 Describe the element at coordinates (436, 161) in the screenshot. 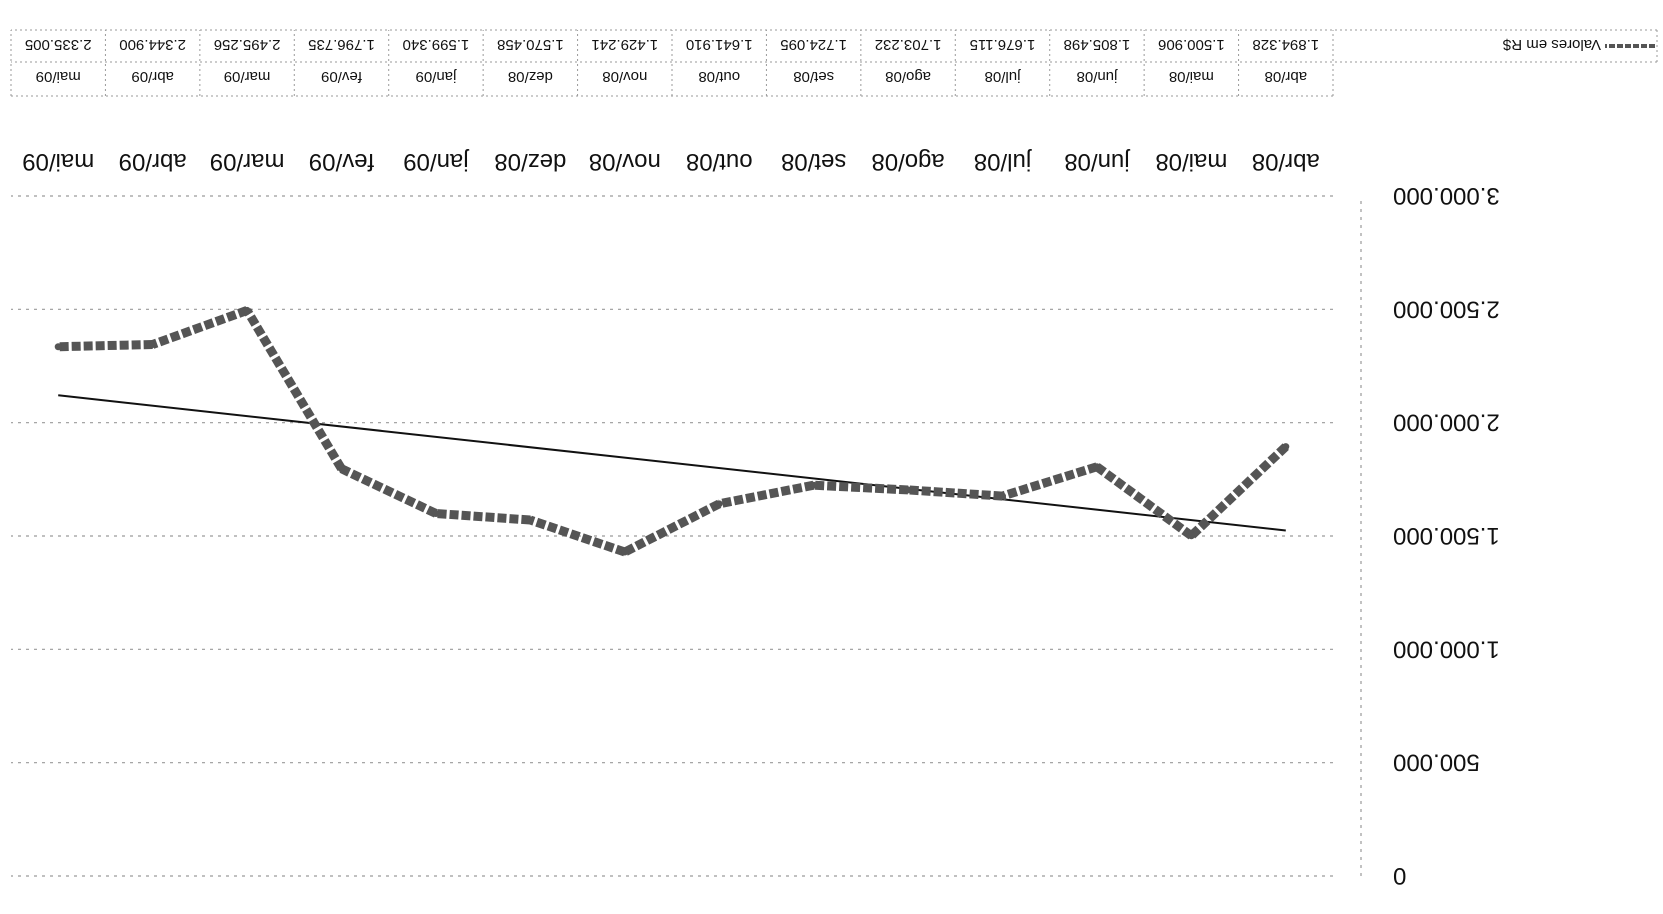

I see `x-tick-label: jan/09` at that location.